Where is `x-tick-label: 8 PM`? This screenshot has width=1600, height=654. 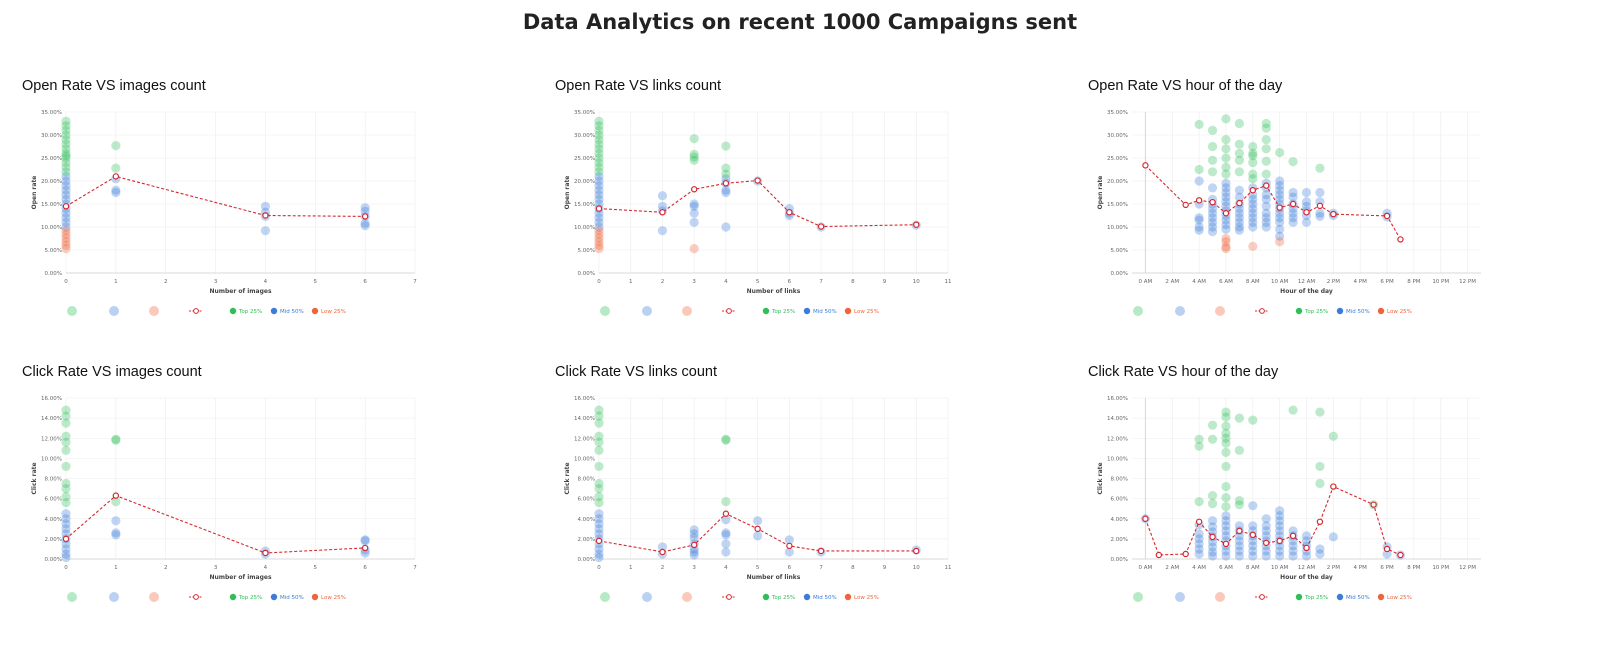
x-tick-label: 8 PM is located at coordinates (1414, 282).